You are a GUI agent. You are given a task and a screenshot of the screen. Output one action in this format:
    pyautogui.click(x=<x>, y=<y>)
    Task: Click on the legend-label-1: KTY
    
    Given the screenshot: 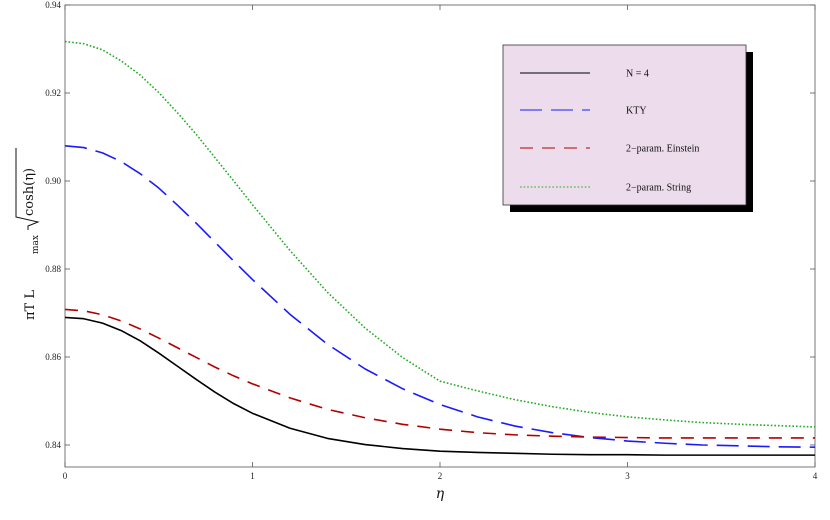 What is the action you would take?
    pyautogui.click(x=636, y=111)
    